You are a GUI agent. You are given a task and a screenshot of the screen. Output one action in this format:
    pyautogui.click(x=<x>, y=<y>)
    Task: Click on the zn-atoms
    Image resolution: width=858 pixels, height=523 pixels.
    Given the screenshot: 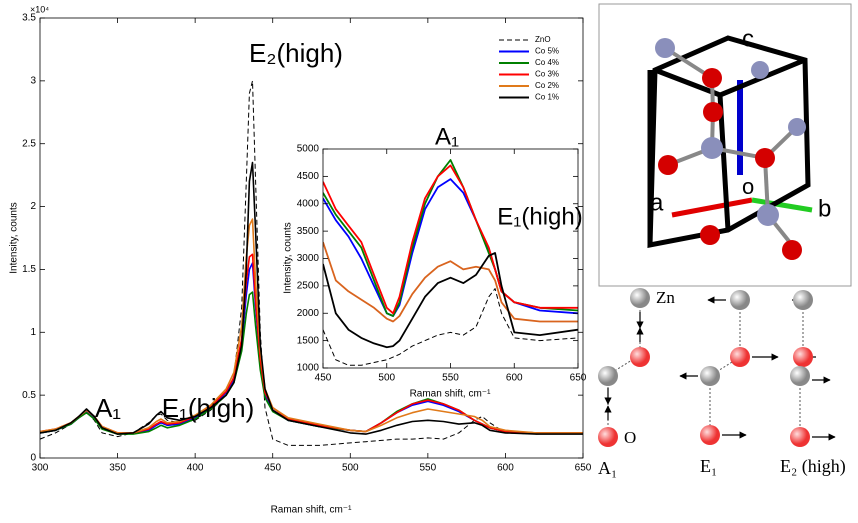 What is the action you would take?
    pyautogui.click(x=730, y=132)
    